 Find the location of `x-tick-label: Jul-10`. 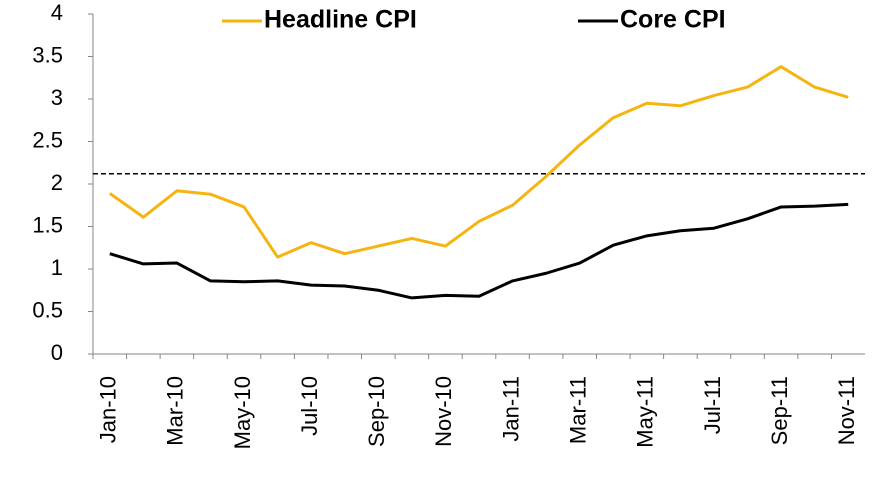

x-tick-label: Jul-10 is located at coordinates (309, 406).